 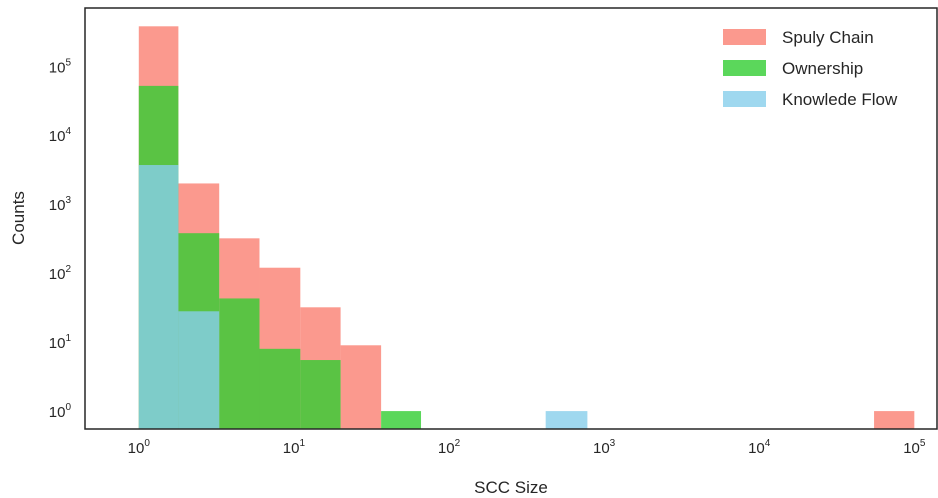 I want to click on y-tick-label-3: 10³, so click(x=60, y=204).